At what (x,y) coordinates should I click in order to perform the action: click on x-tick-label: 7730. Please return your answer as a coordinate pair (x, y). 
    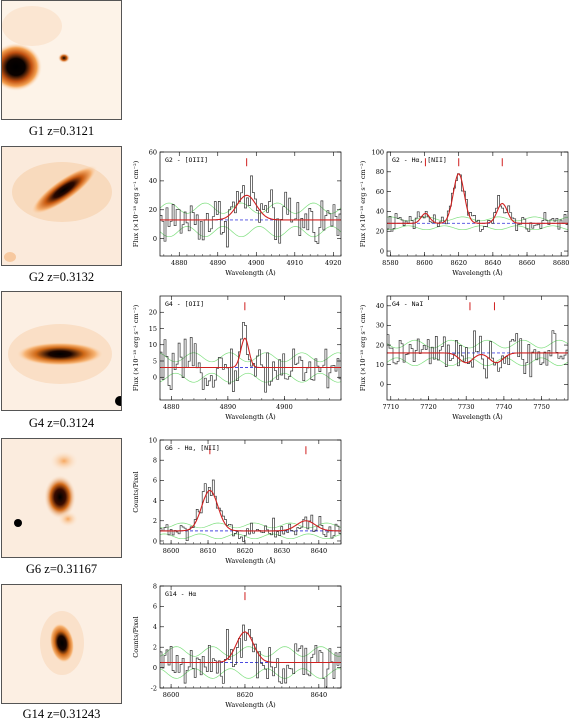
    Looking at the image, I should click on (466, 407).